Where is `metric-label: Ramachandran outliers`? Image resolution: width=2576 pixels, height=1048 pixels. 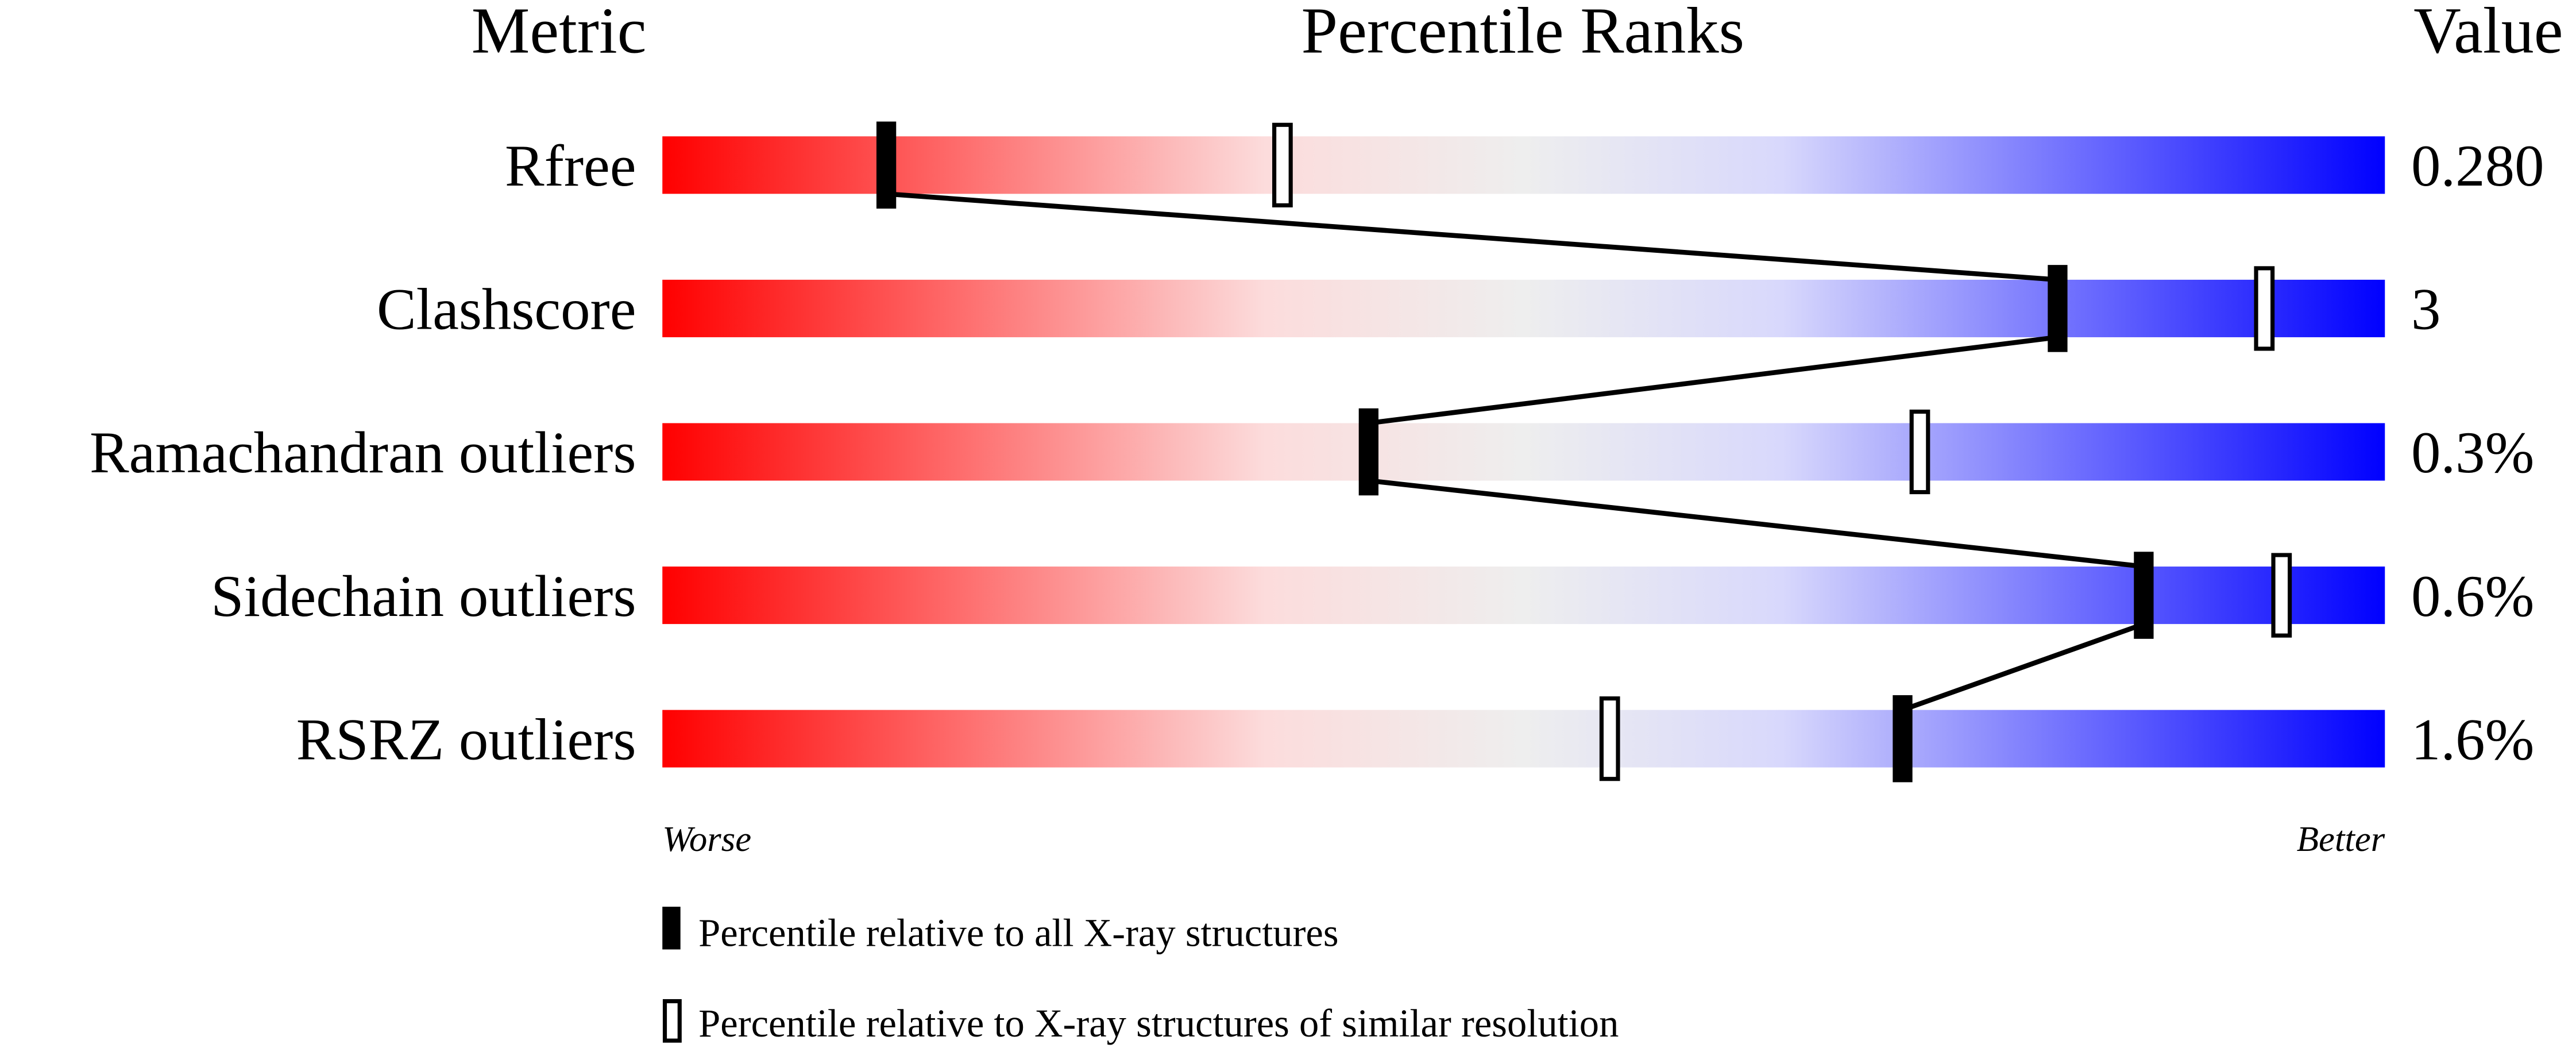 metric-label: Ramachandran outliers is located at coordinates (363, 453).